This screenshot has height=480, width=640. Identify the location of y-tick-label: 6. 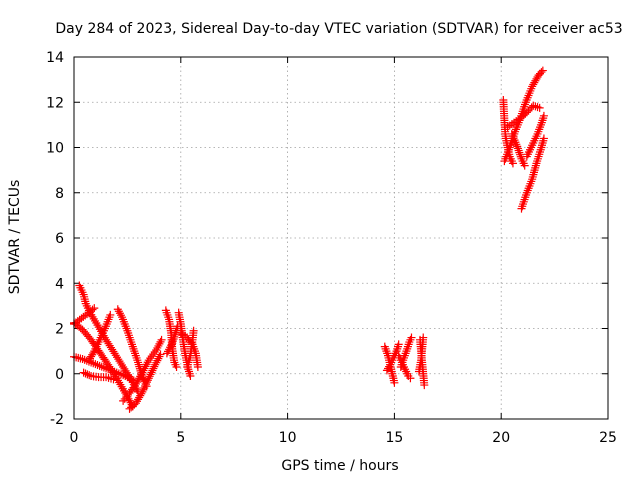
(59, 239).